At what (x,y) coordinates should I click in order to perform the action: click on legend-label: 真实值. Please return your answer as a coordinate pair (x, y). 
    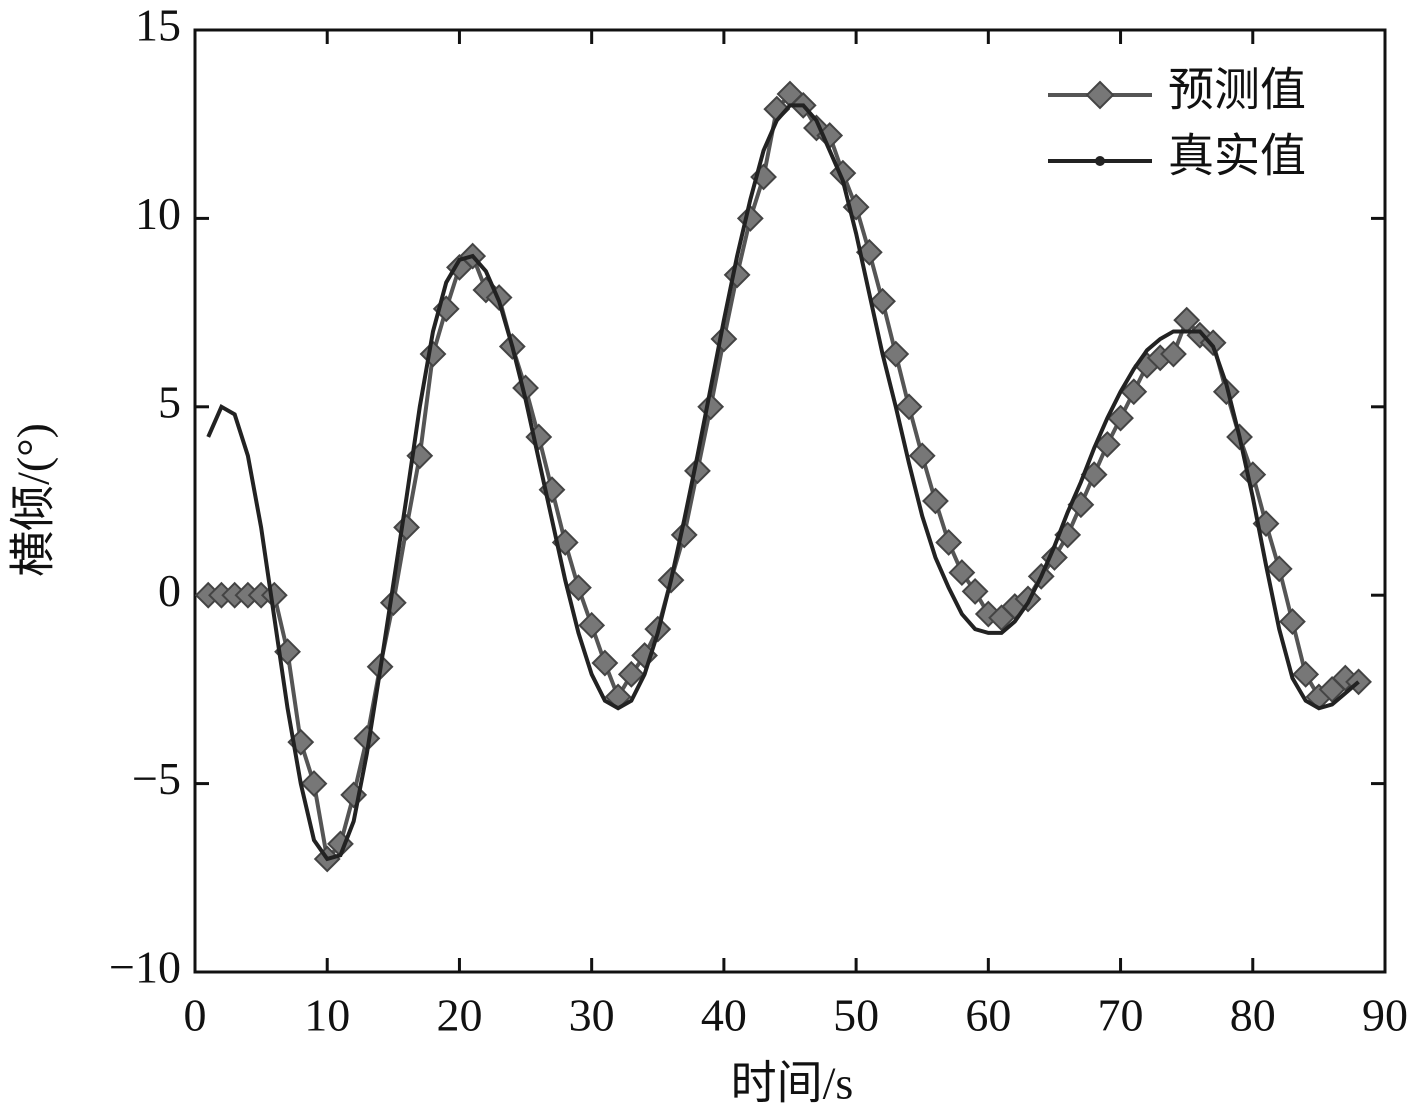
    Looking at the image, I should click on (1237, 156).